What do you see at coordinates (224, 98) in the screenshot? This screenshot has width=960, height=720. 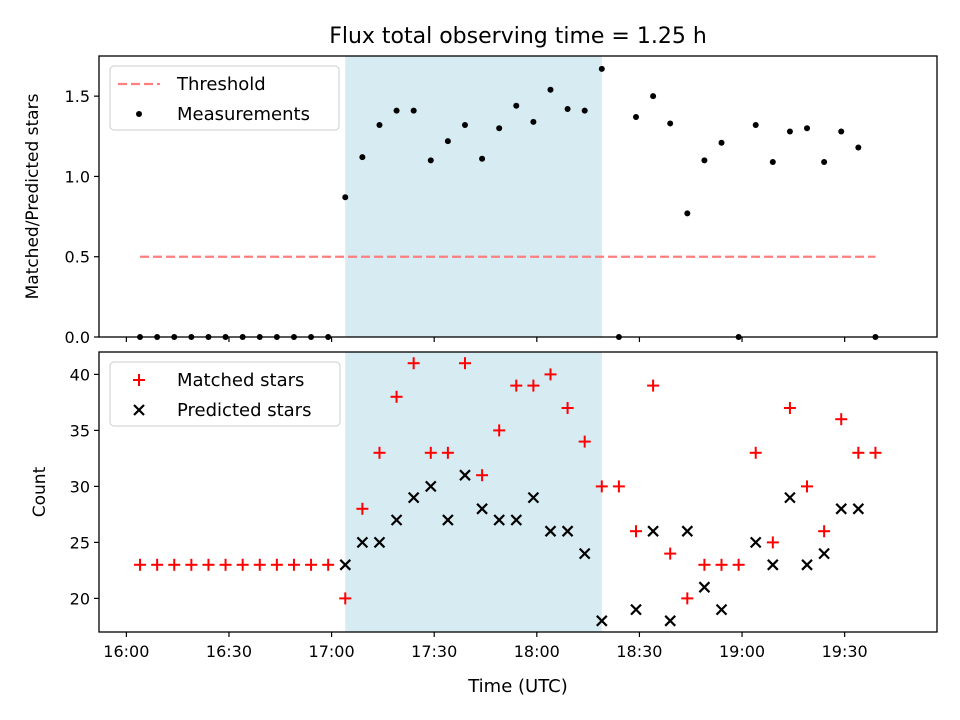 I see `legend: Threshold Measurements` at bounding box center [224, 98].